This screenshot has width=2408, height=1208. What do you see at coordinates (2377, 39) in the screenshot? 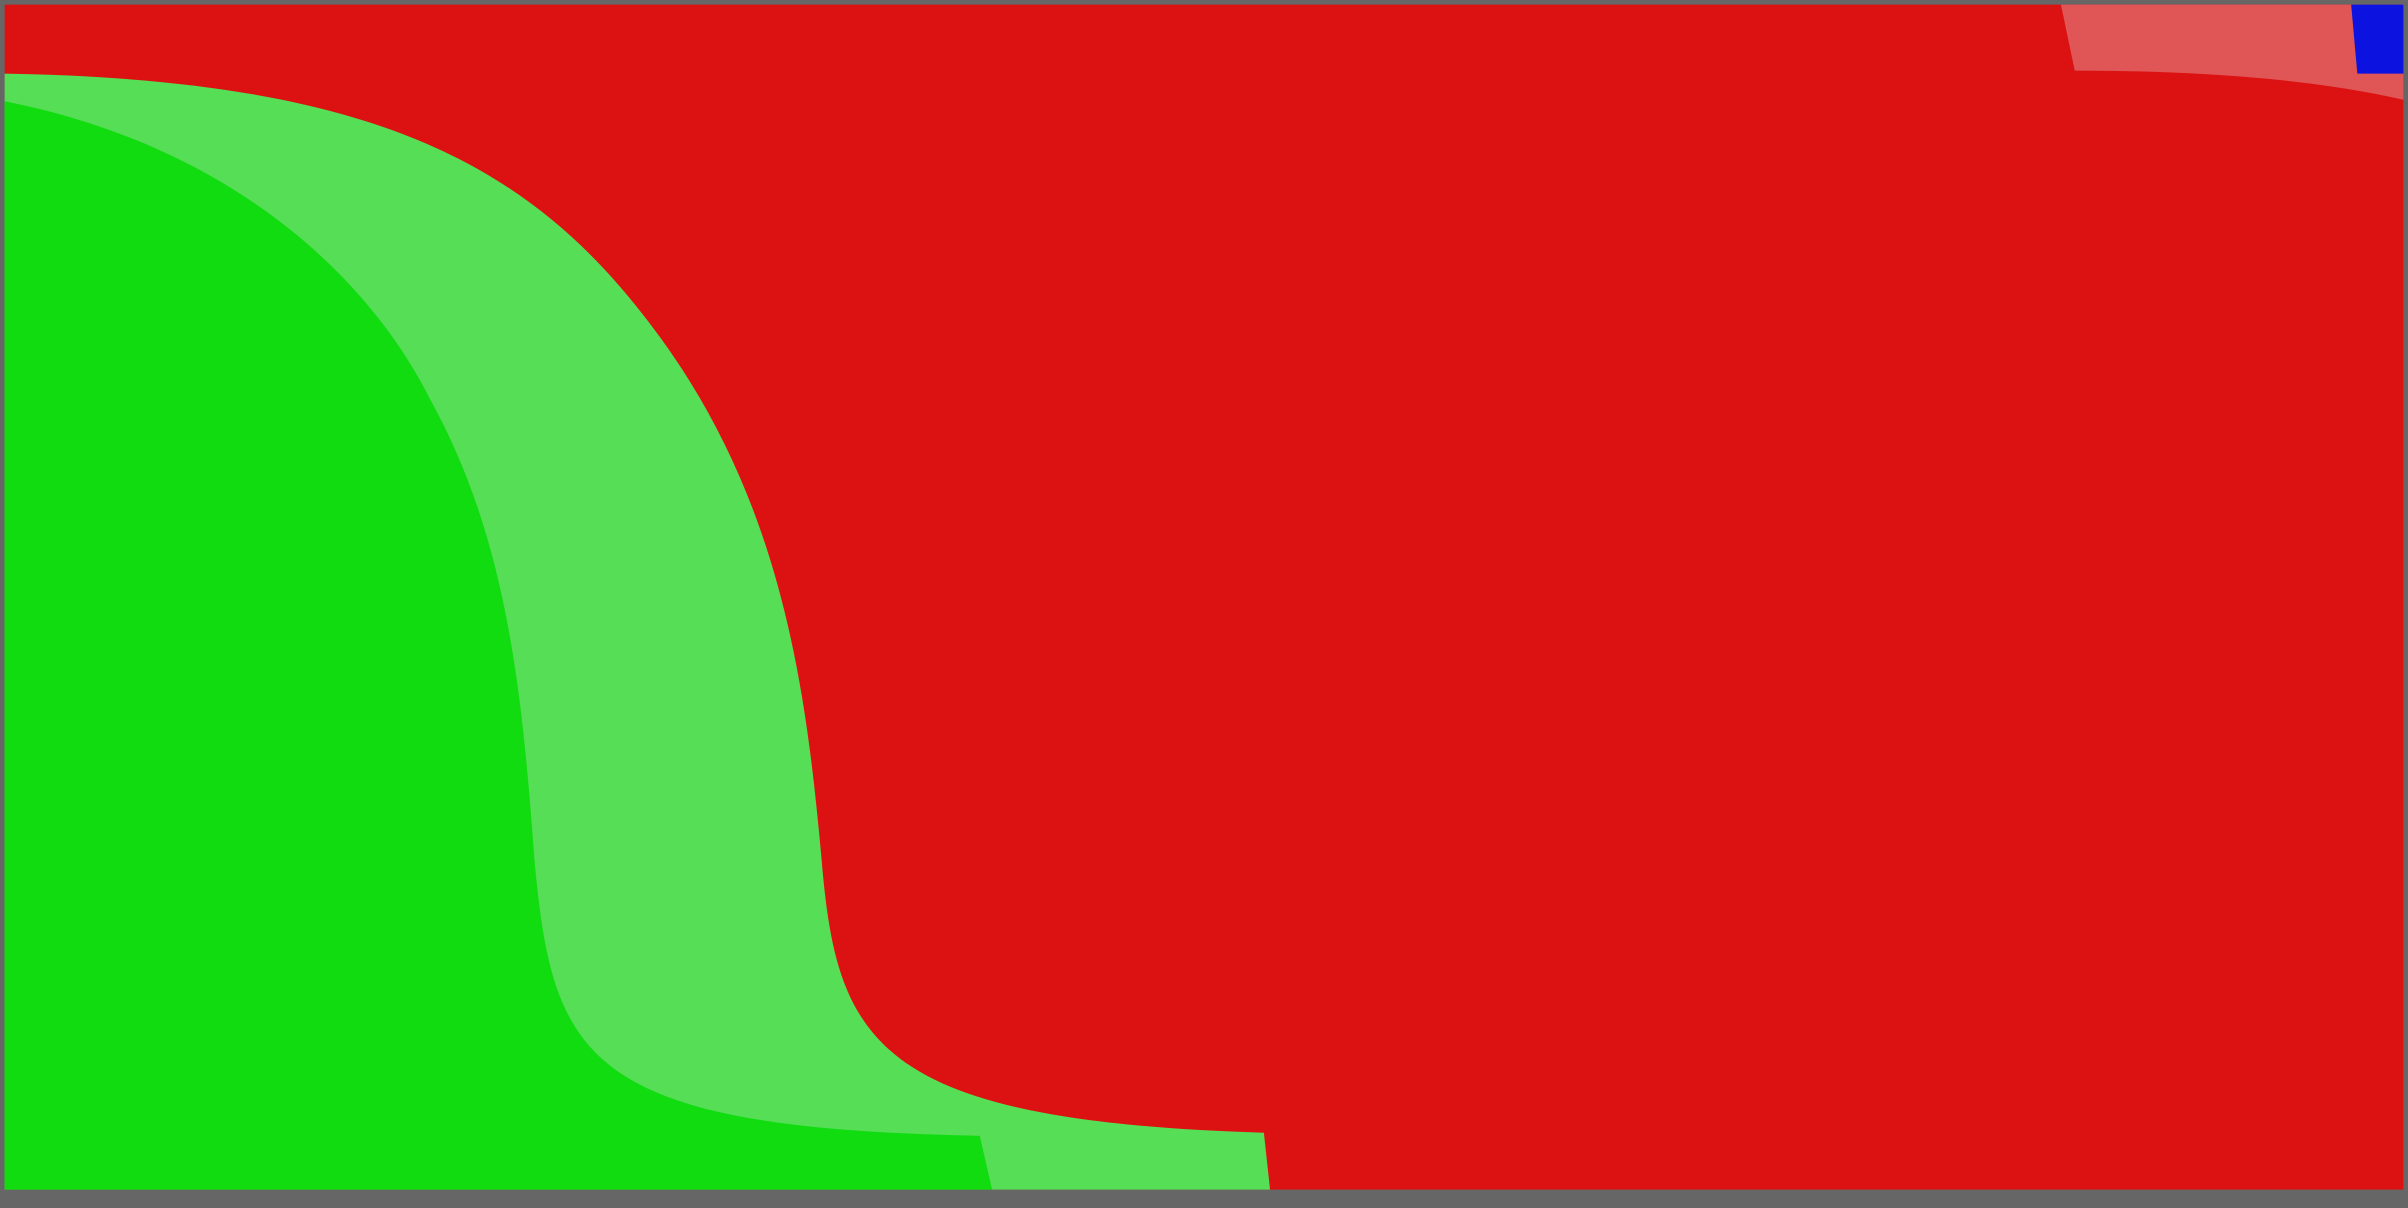
I see `blue-shape` at bounding box center [2377, 39].